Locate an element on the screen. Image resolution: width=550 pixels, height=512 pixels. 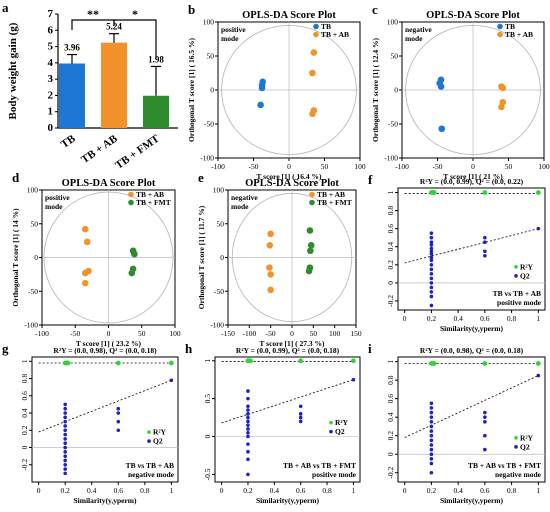
x-tick-label: -50 is located at coordinates (254, 166).